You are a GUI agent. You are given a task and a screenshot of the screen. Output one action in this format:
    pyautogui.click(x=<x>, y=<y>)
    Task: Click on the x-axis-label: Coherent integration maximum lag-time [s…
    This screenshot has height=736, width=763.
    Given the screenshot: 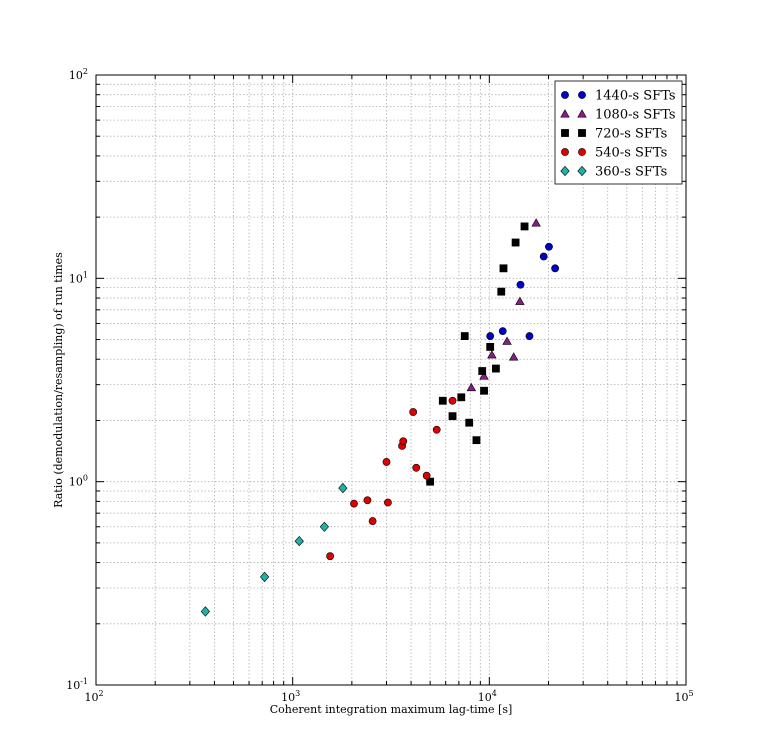 What is the action you would take?
    pyautogui.click(x=391, y=709)
    